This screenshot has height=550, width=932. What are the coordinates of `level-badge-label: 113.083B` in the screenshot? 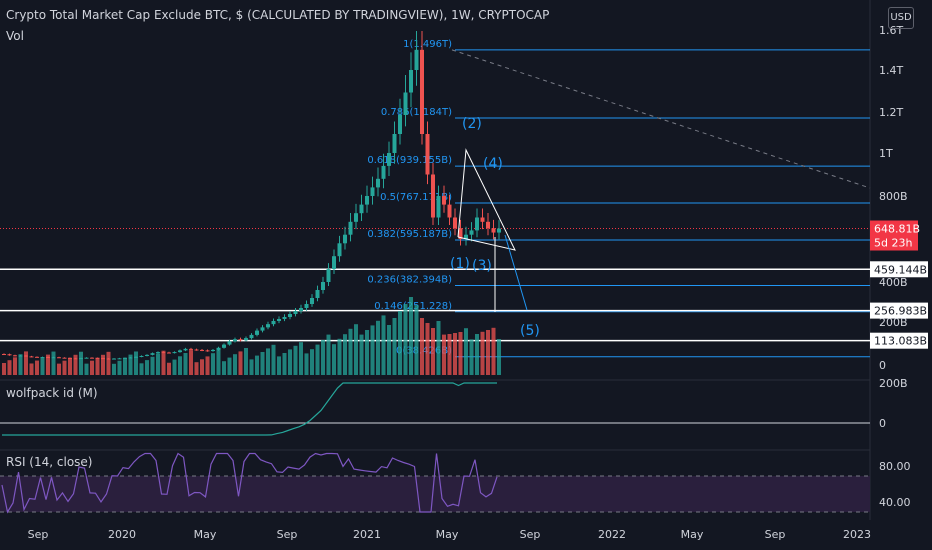 It's located at (900, 341).